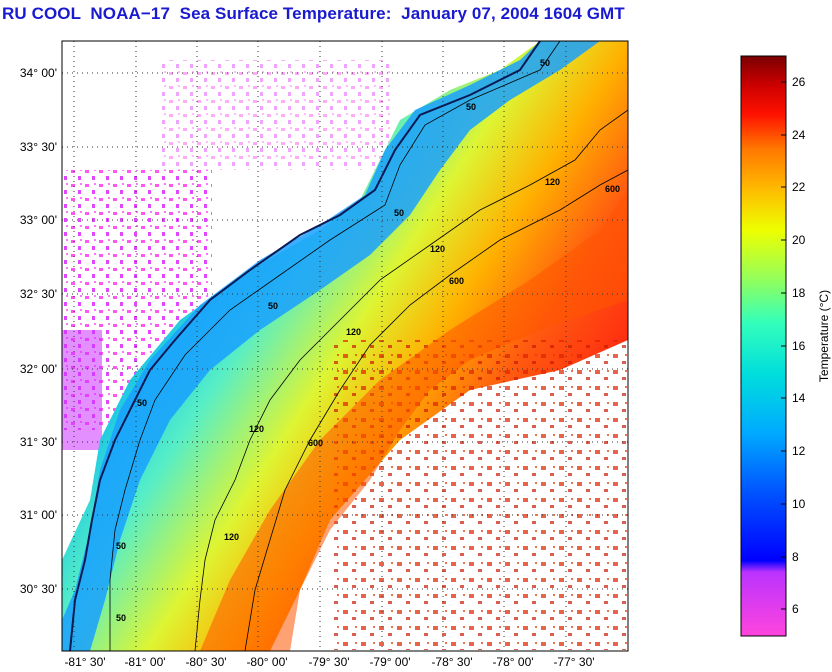 Image resolution: width=832 pixels, height=672 pixels. Describe the element at coordinates (799, 504) in the screenshot. I see `colorbar-tick-label: 10` at that location.